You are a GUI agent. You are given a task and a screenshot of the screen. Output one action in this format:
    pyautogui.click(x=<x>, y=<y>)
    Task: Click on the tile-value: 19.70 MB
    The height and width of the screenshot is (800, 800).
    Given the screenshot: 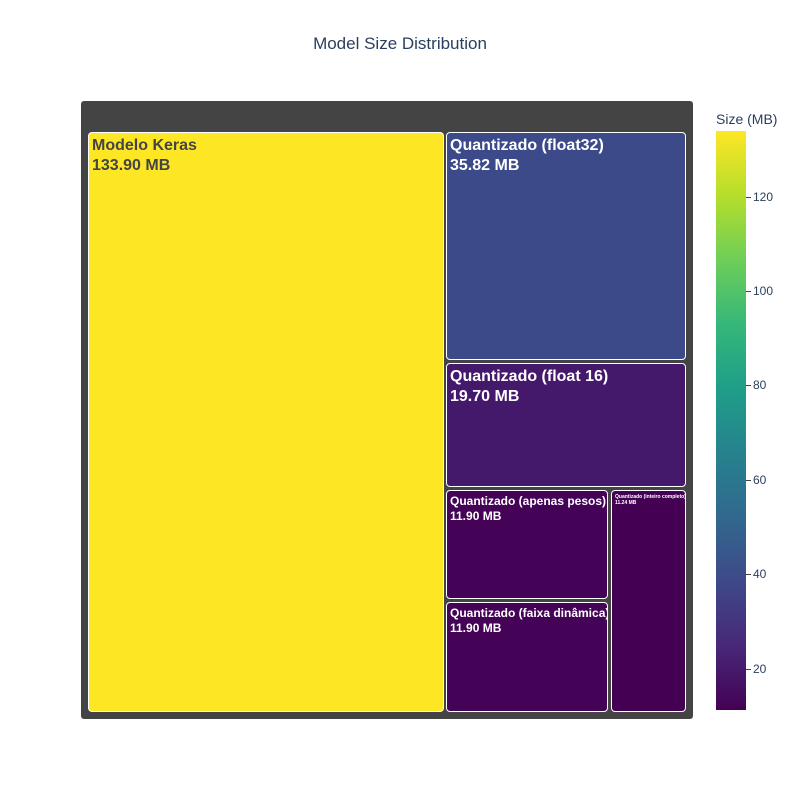 What is the action you would take?
    pyautogui.click(x=485, y=396)
    